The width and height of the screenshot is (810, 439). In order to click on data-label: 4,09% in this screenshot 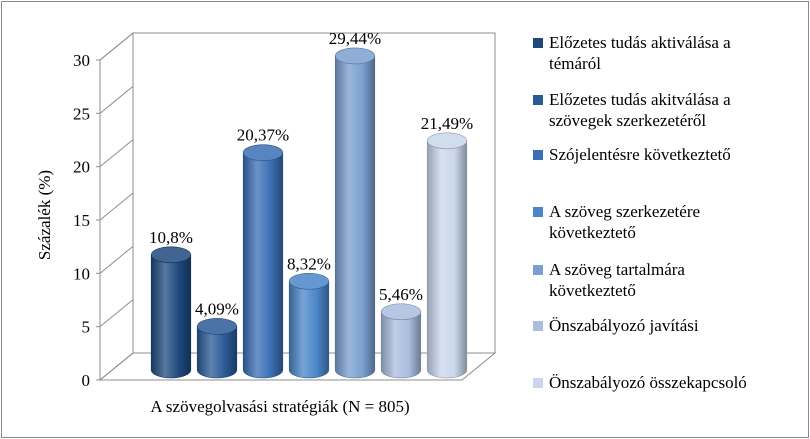, I will do `click(217, 308)`.